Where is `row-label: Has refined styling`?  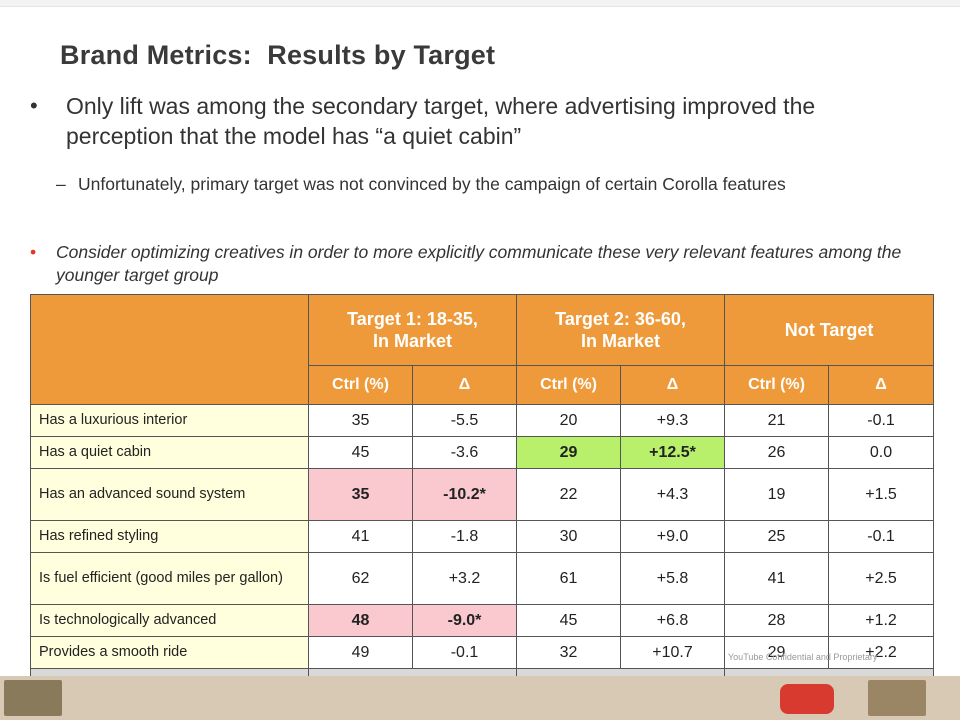 row-label: Has refined styling is located at coordinates (169, 536).